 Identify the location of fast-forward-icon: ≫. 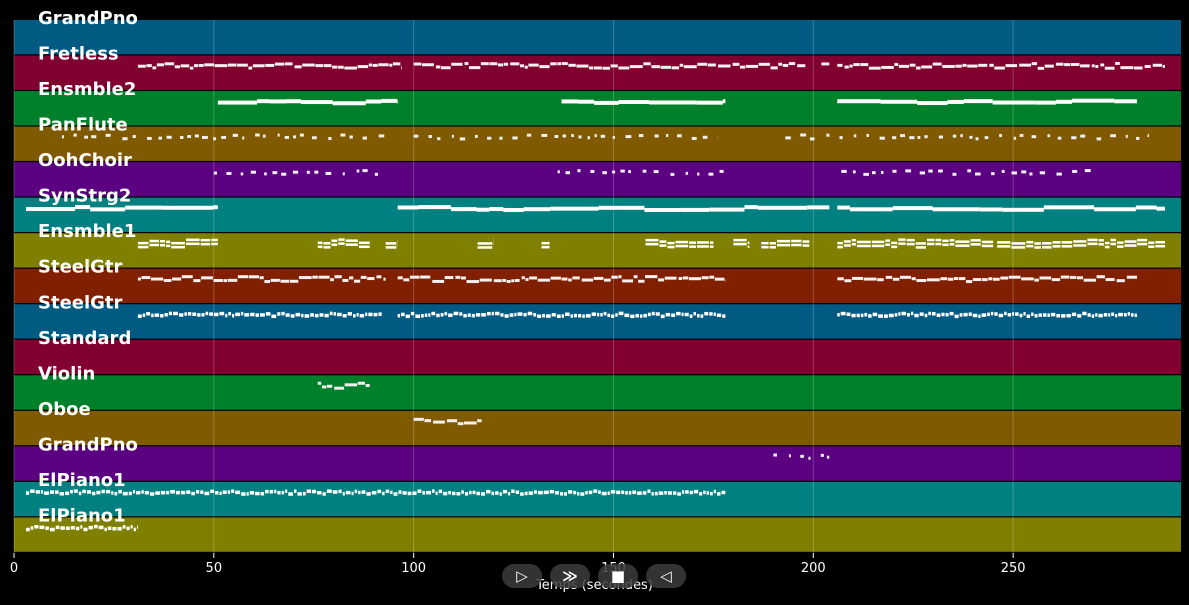
(570, 576).